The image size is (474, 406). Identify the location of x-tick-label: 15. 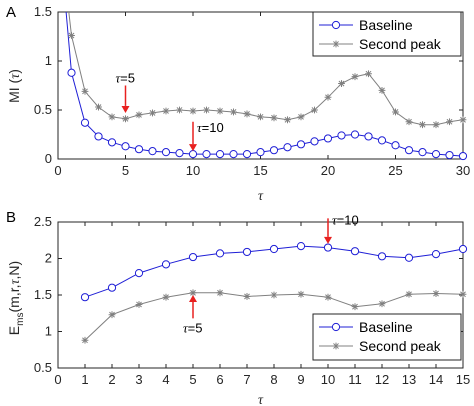
(260, 170).